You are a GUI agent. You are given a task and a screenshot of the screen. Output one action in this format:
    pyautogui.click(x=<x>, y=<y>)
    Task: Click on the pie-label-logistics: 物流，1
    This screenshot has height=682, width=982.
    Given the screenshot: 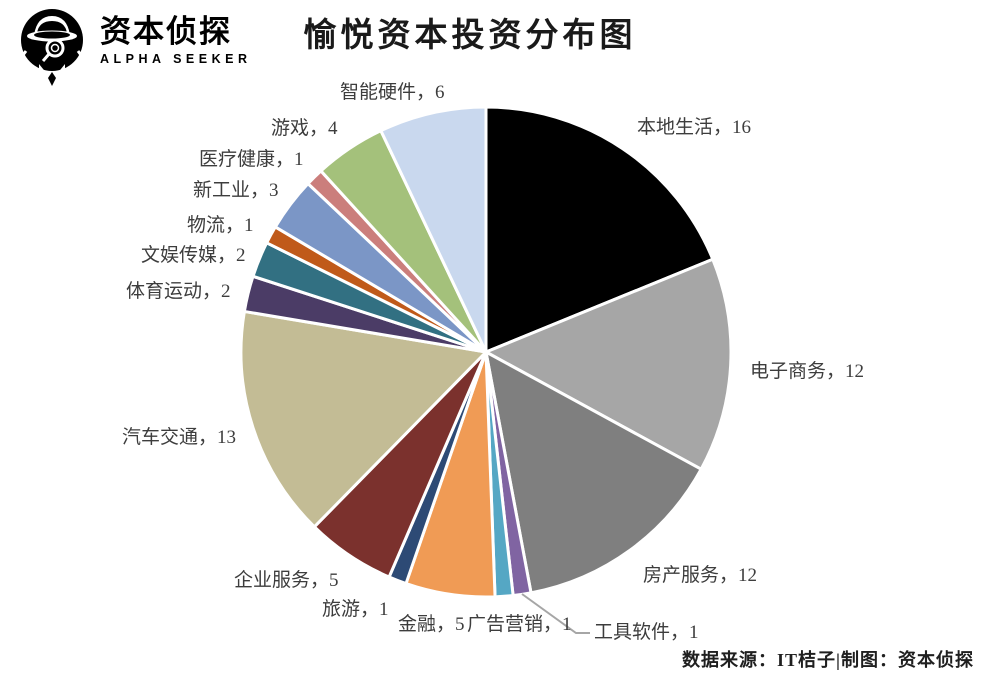 What is the action you would take?
    pyautogui.click(x=220, y=225)
    